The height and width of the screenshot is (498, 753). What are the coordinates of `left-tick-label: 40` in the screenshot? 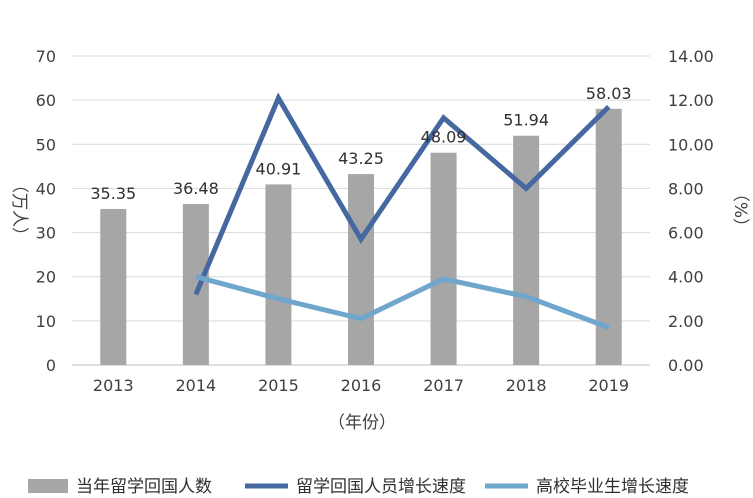 It's located at (46, 188).